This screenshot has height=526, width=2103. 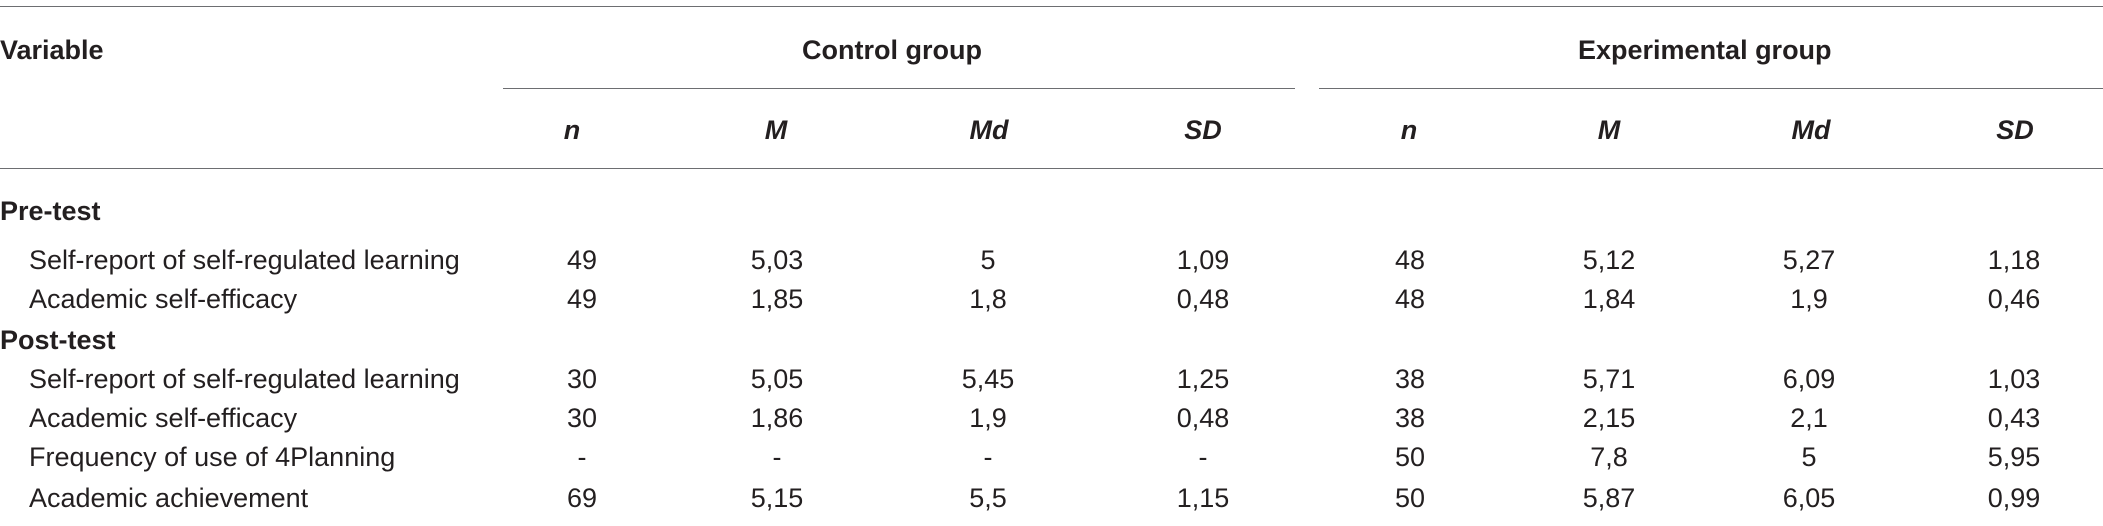 I want to click on cell: 5,12, so click(x=1609, y=260).